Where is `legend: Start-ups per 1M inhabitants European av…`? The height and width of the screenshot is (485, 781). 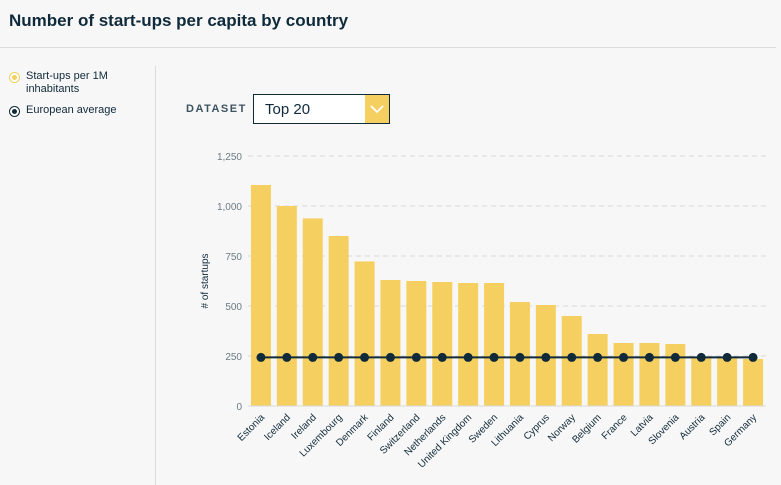
legend: Start-ups per 1M inhabitants European av… is located at coordinates (79, 97).